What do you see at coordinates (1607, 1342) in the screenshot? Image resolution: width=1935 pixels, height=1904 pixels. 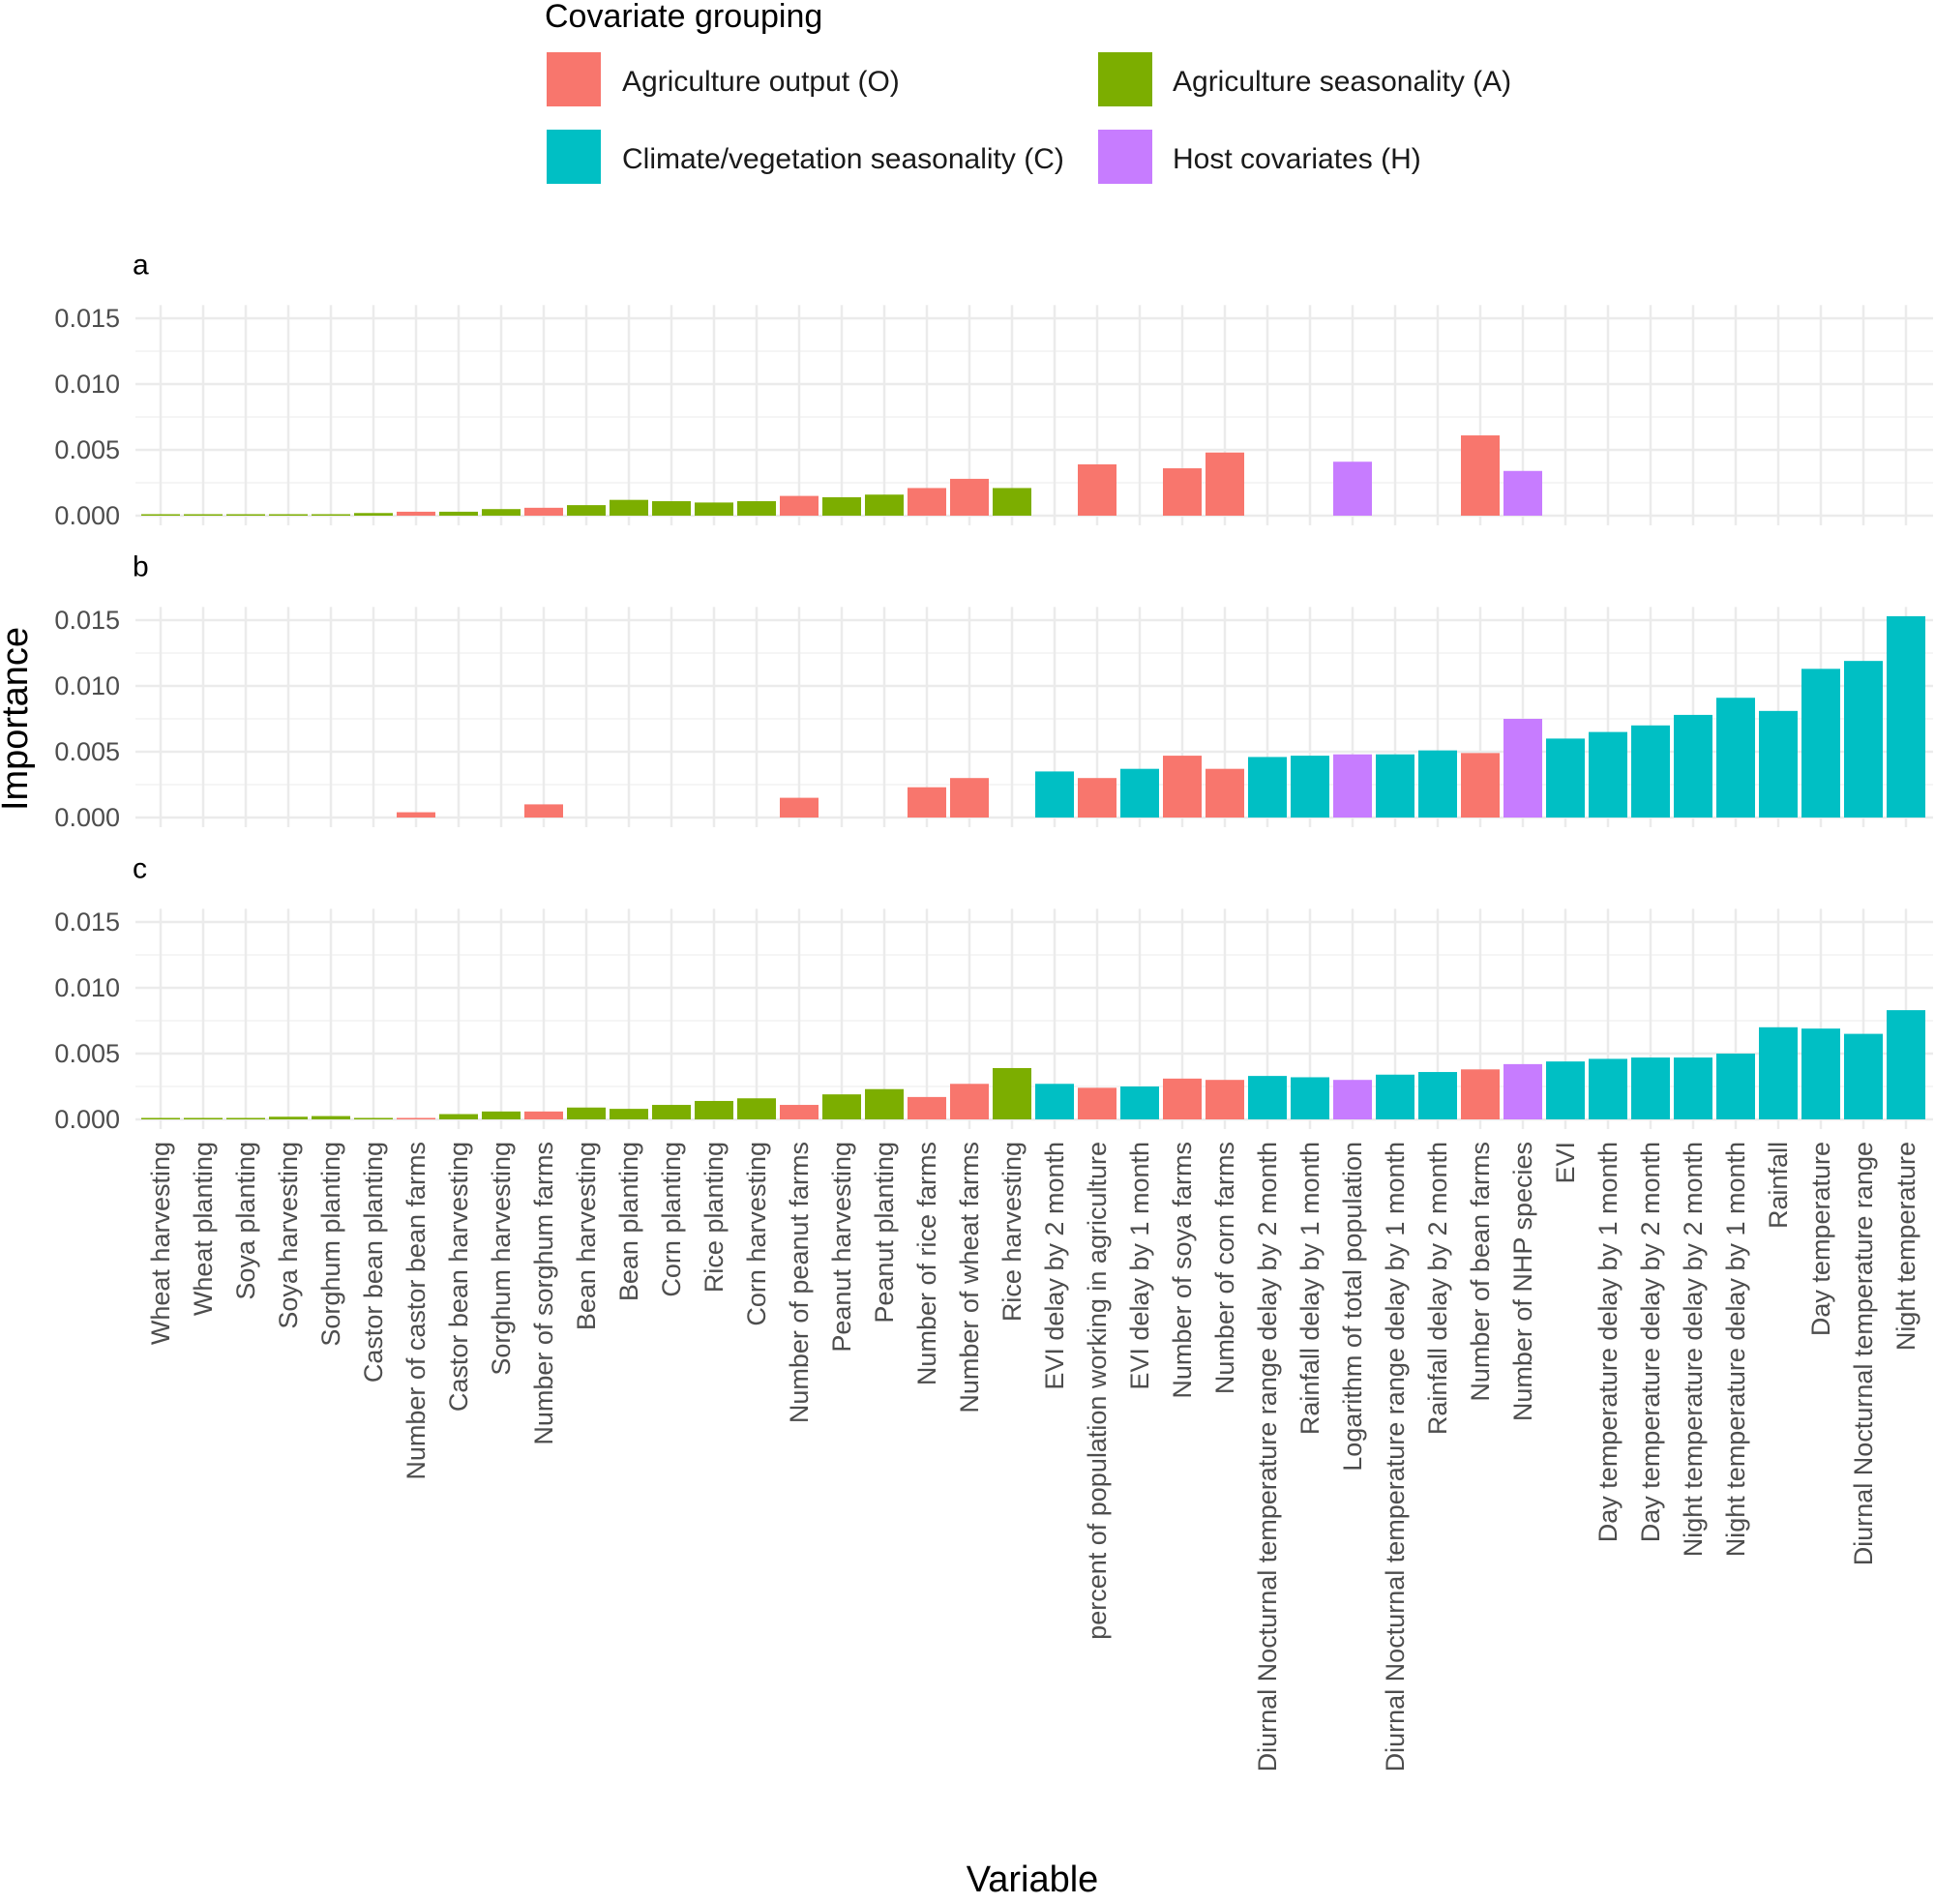 I see `x-tick-label: Day temperature delay by 1 month` at bounding box center [1607, 1342].